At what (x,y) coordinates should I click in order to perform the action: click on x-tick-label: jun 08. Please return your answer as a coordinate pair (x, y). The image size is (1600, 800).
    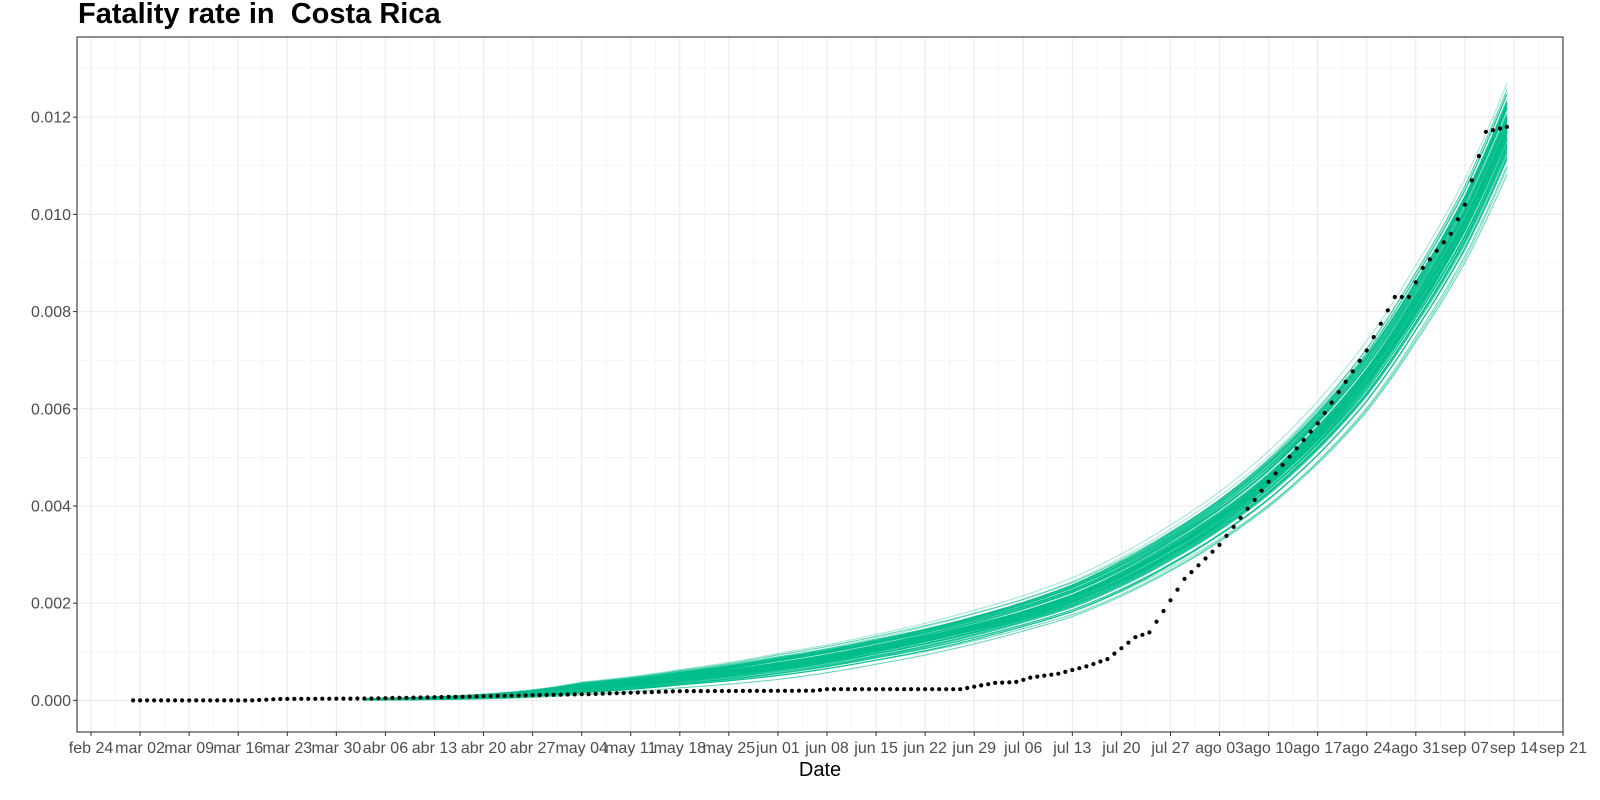
    Looking at the image, I should click on (826, 748).